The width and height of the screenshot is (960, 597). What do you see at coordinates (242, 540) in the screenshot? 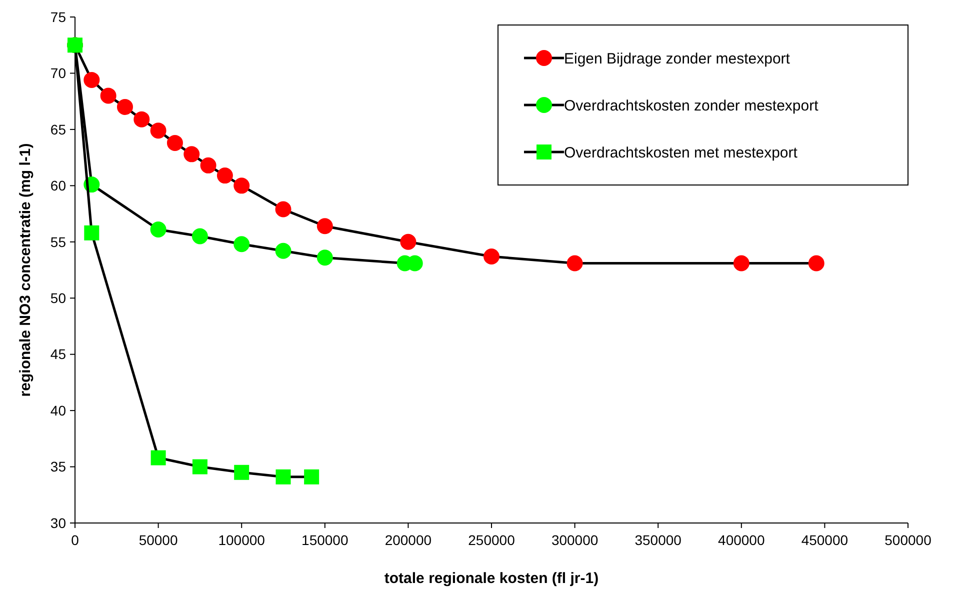
I see `x-tick-label: 100000` at bounding box center [242, 540].